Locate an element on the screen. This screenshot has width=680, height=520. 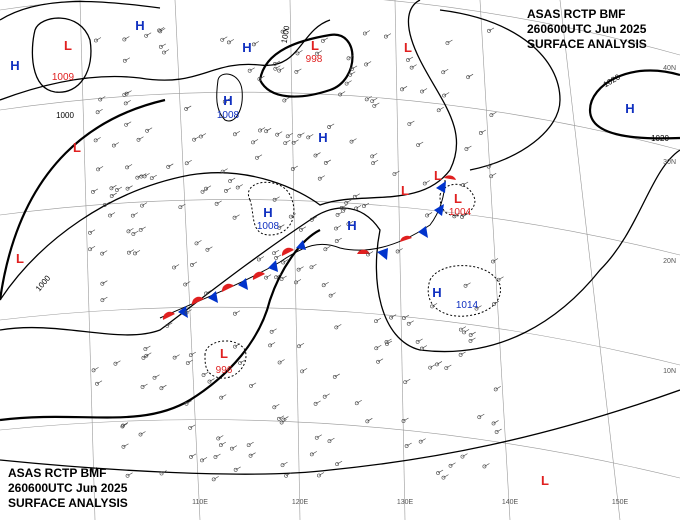
pressure-center: H is located at coordinates (351, 225).